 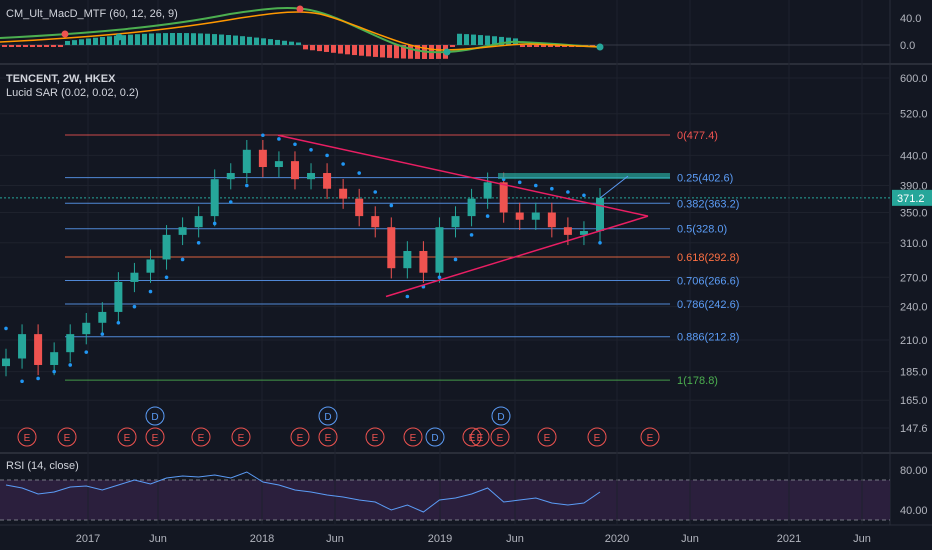 What do you see at coordinates (617, 539) in the screenshot?
I see `time-tick: 2020` at bounding box center [617, 539].